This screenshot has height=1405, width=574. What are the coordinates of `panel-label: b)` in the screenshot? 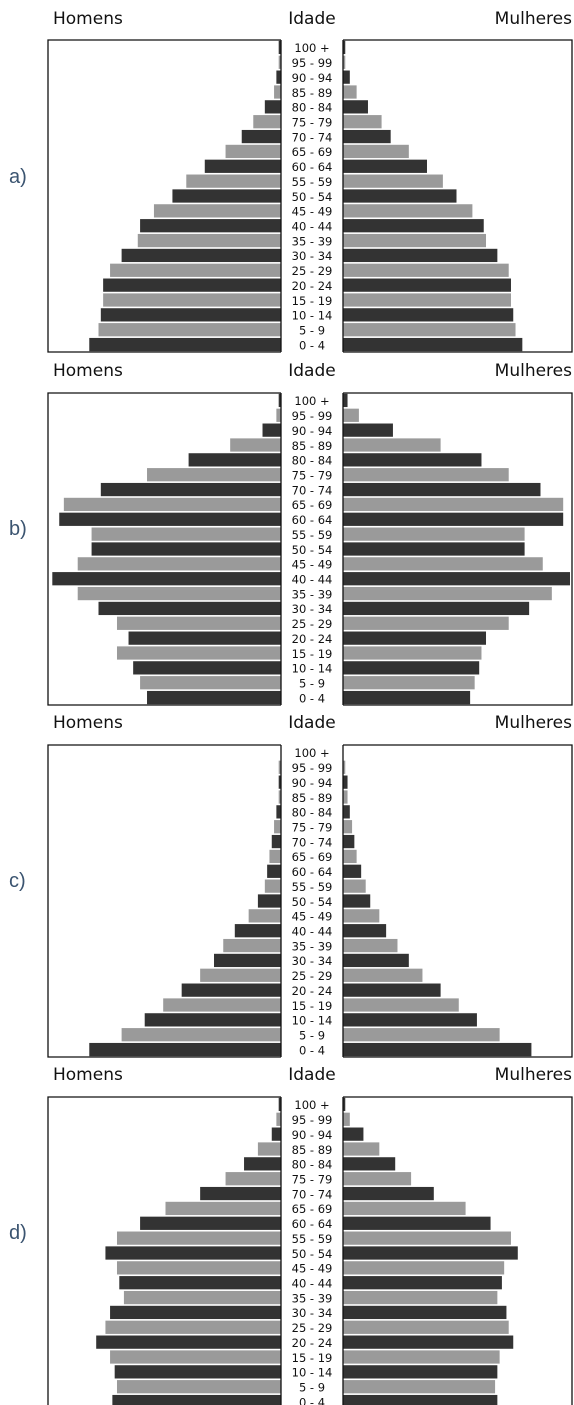 It's located at (18, 529).